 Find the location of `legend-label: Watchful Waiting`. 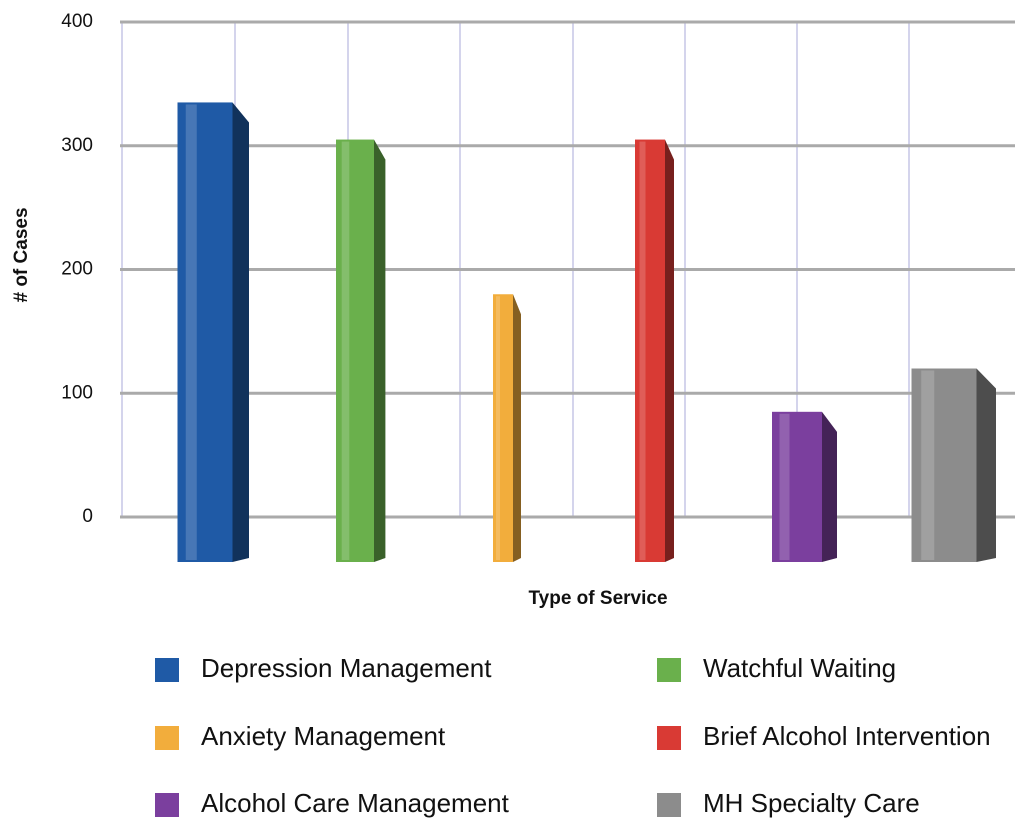

legend-label: Watchful Waiting is located at coordinates (799, 668).